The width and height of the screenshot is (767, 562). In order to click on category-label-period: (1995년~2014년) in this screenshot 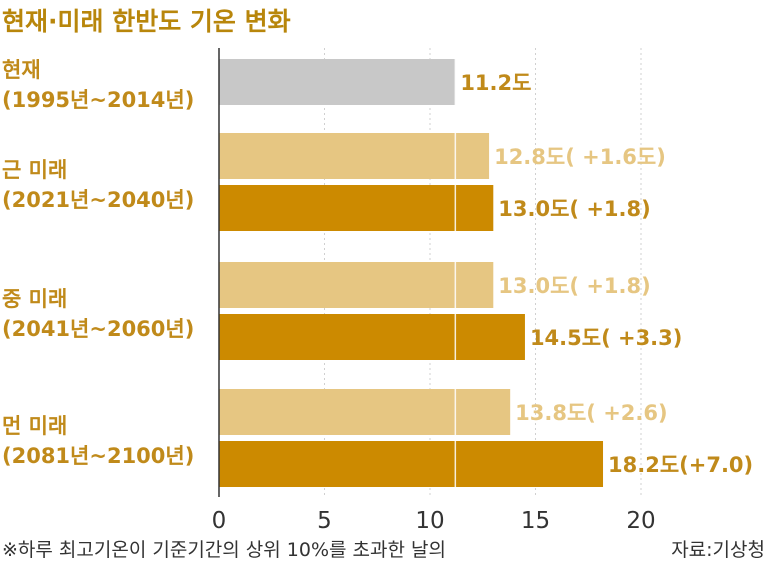, I will do `click(98, 100)`.